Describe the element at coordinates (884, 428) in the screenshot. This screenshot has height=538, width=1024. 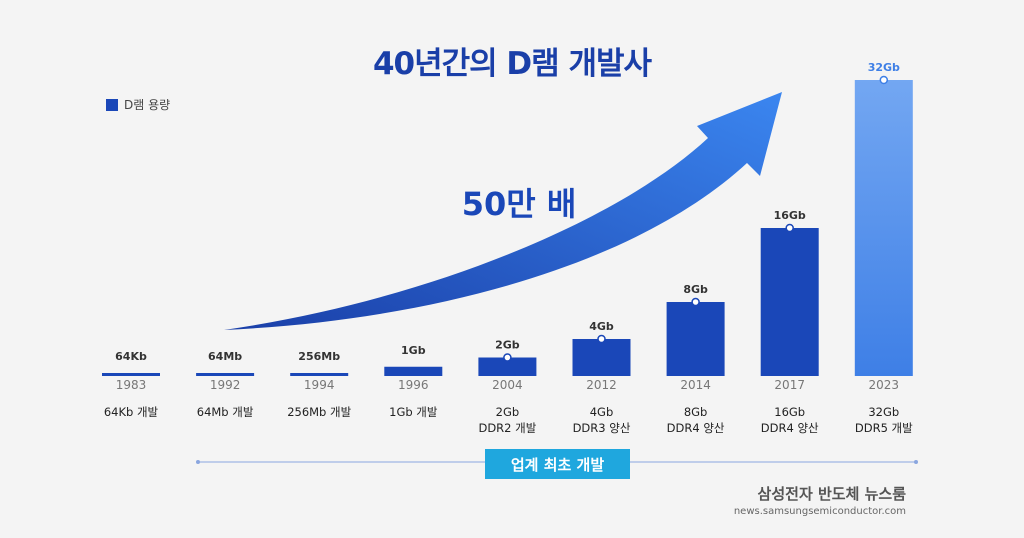
I see `description-label: DDR5 개발` at that location.